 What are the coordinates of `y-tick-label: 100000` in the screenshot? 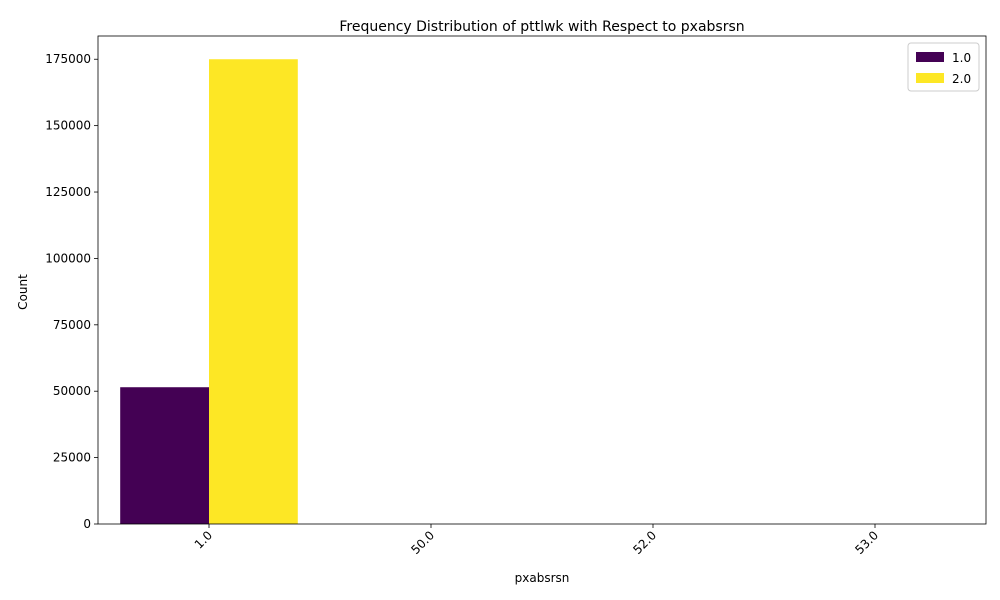 It's located at (68, 258).